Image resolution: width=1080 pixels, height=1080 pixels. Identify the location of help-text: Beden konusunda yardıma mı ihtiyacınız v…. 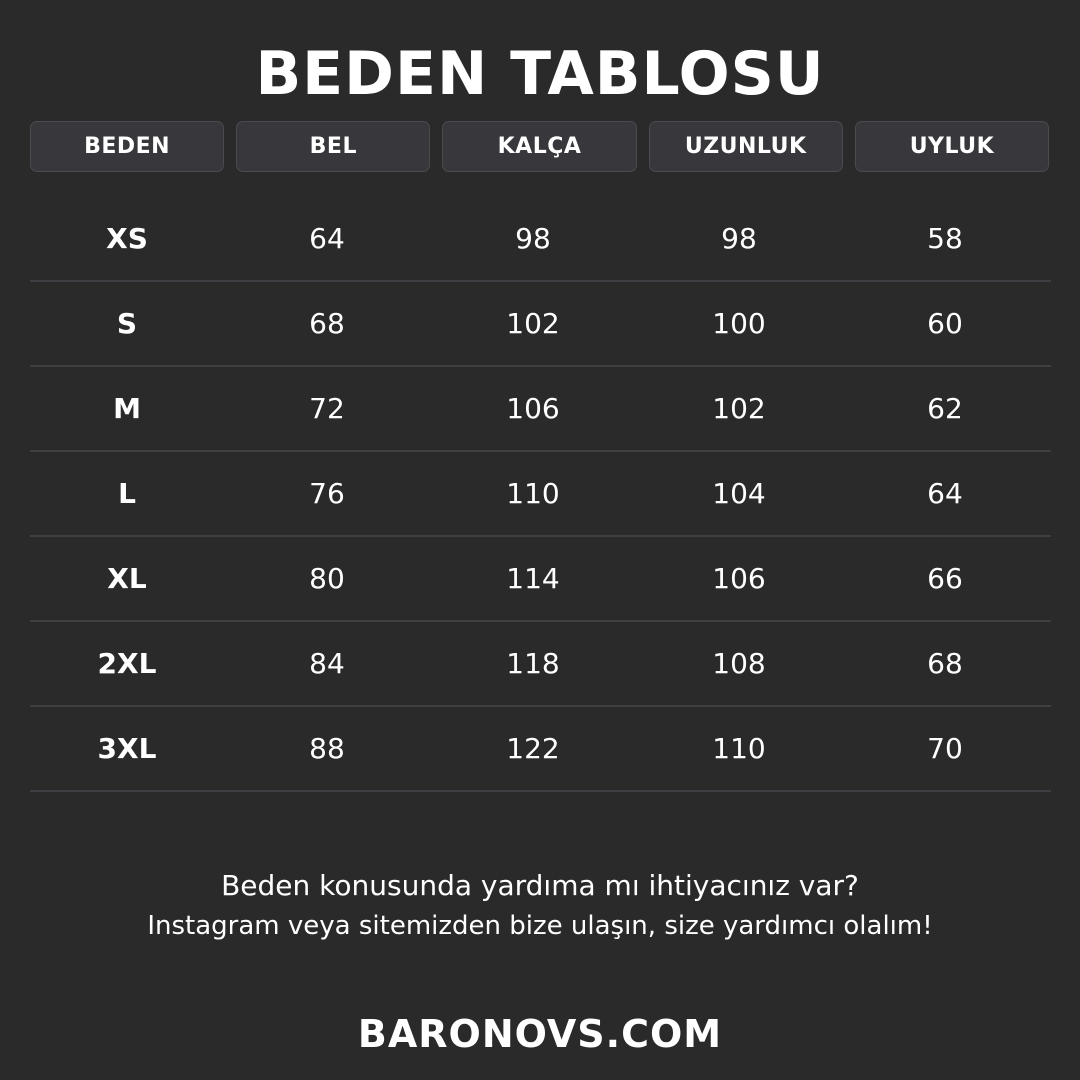
(540, 906).